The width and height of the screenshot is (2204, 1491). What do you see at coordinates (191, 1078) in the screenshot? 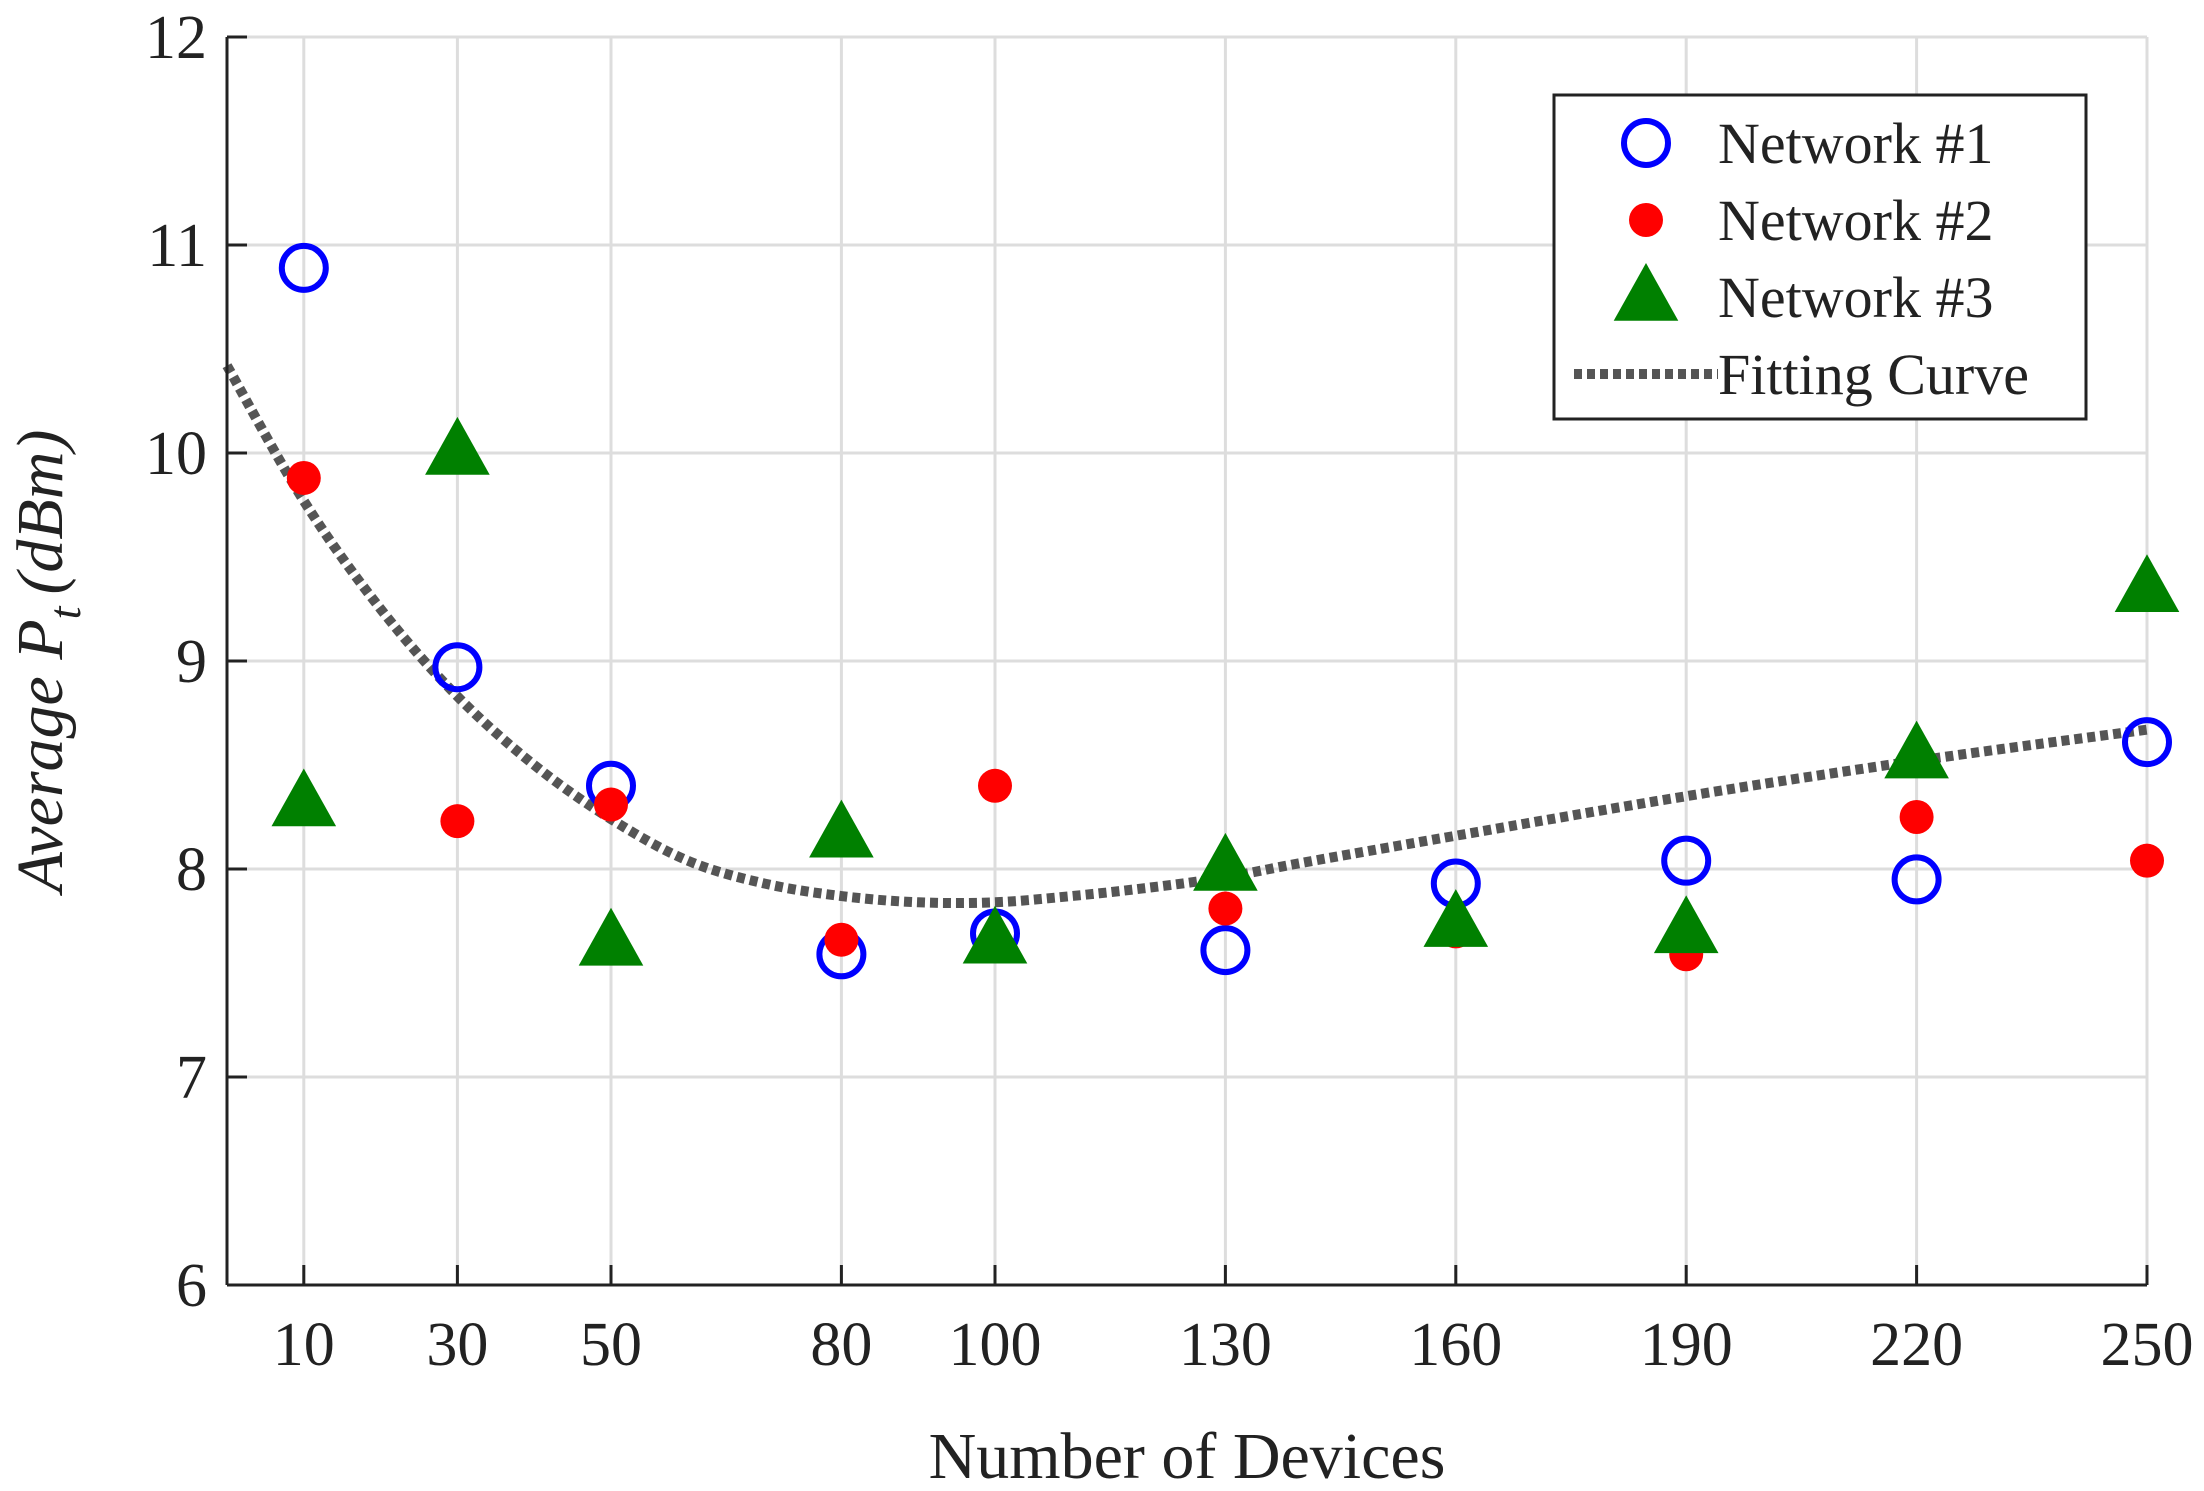
I see `y-tick-label: 7` at bounding box center [191, 1078].